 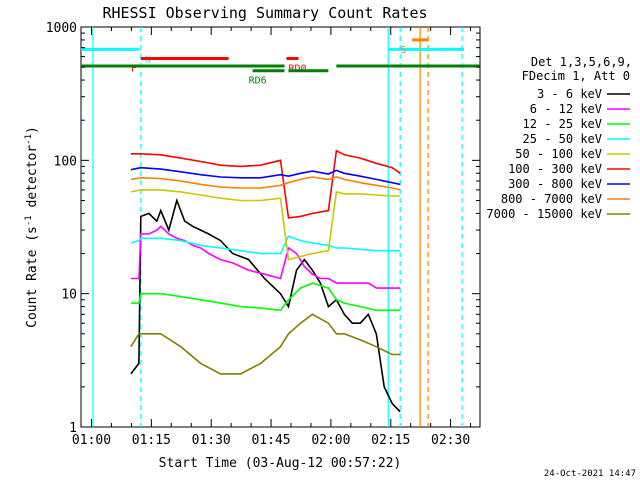 What do you see at coordinates (551, 199) in the screenshot?
I see `legend-label: 800 - 7000 keV` at bounding box center [551, 199].